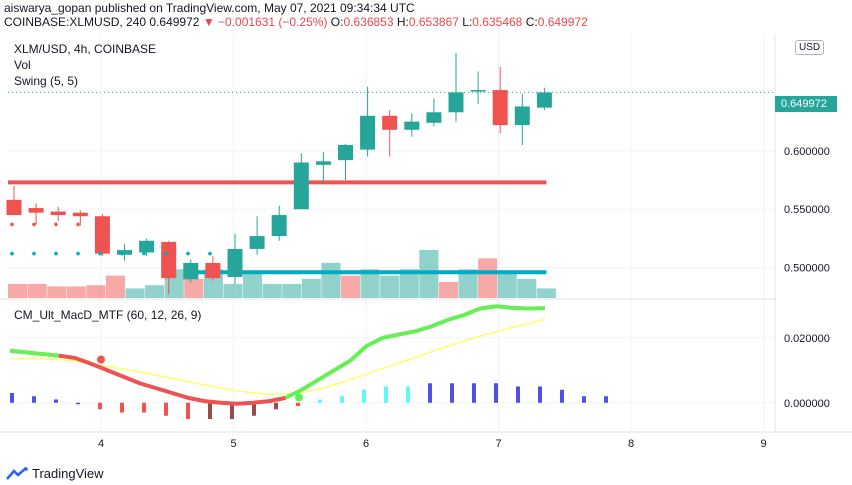 This screenshot has height=485, width=852. I want to click on close-value: 0.649972, so click(562, 22).